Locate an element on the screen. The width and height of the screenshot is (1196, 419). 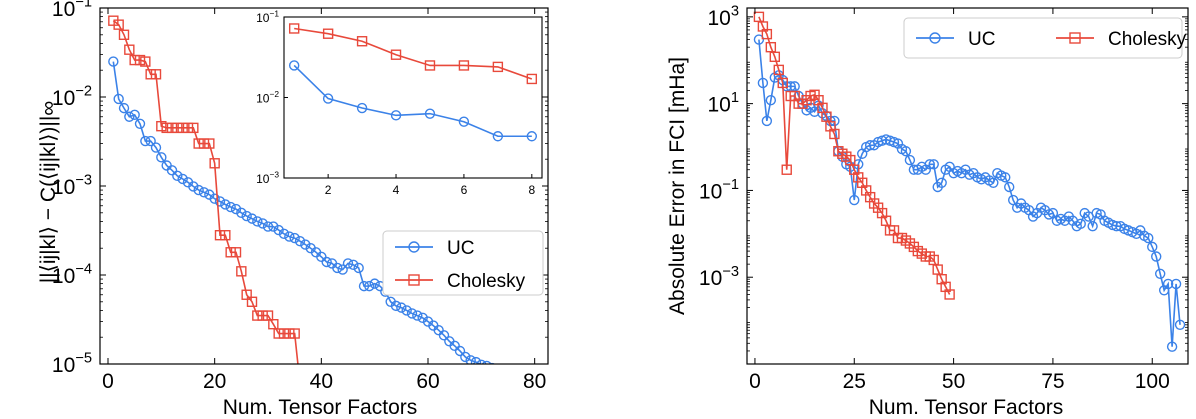
inset-series-cholesky-line is located at coordinates (413, 53).